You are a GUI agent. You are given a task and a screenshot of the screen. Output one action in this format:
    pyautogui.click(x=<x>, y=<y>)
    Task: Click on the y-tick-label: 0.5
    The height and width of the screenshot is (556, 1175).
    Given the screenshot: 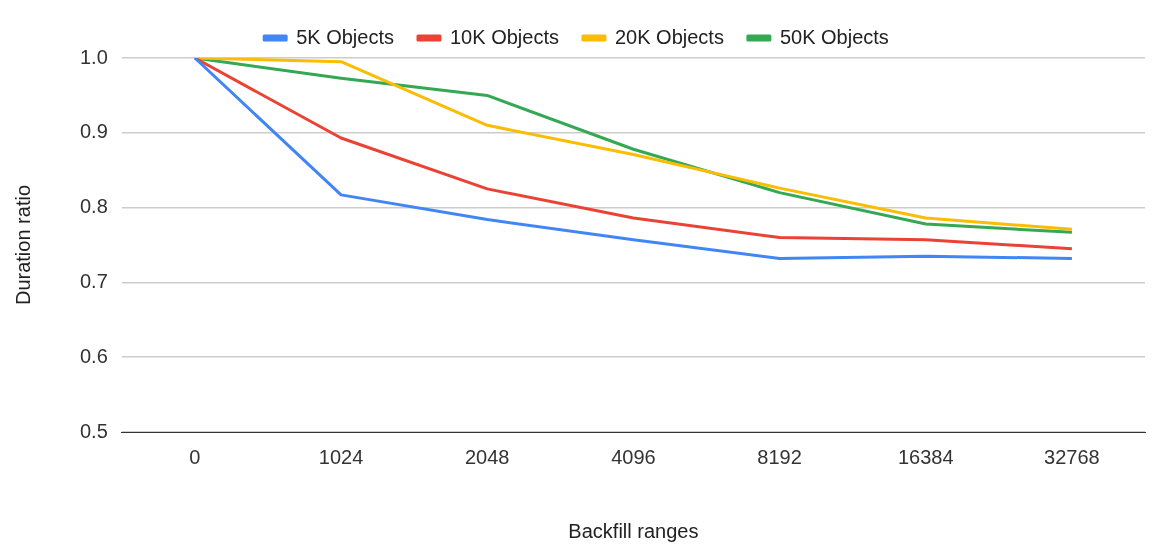 What is the action you would take?
    pyautogui.click(x=93, y=430)
    